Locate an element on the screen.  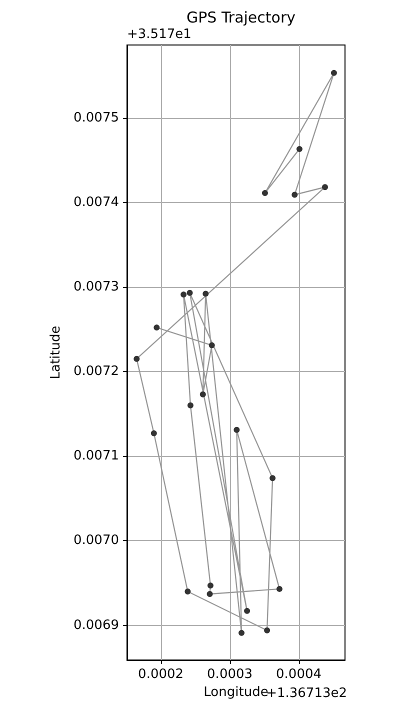
text: +3.517e1 is located at coordinates (159, 34).